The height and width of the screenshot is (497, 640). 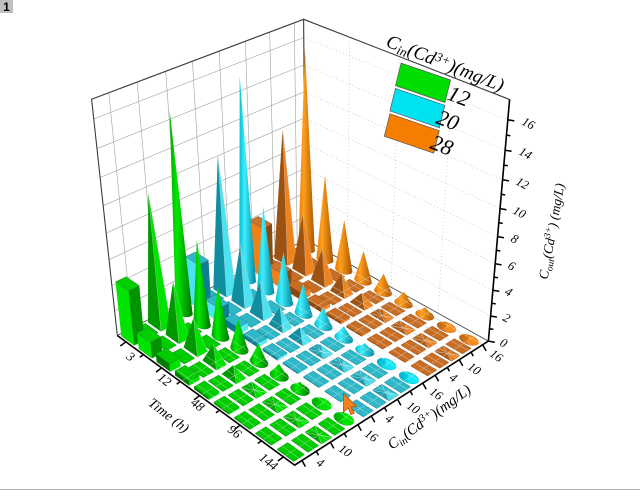 What do you see at coordinates (6, 7) in the screenshot?
I see `svg-text: 1` at bounding box center [6, 7].